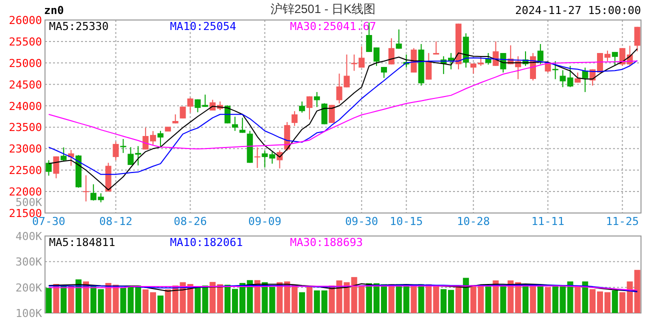 Image resolution: width=647 pixels, height=320 pixels. Describe the element at coordinates (29, 287) in the screenshot. I see `y-tick-label: 200K` at that location.